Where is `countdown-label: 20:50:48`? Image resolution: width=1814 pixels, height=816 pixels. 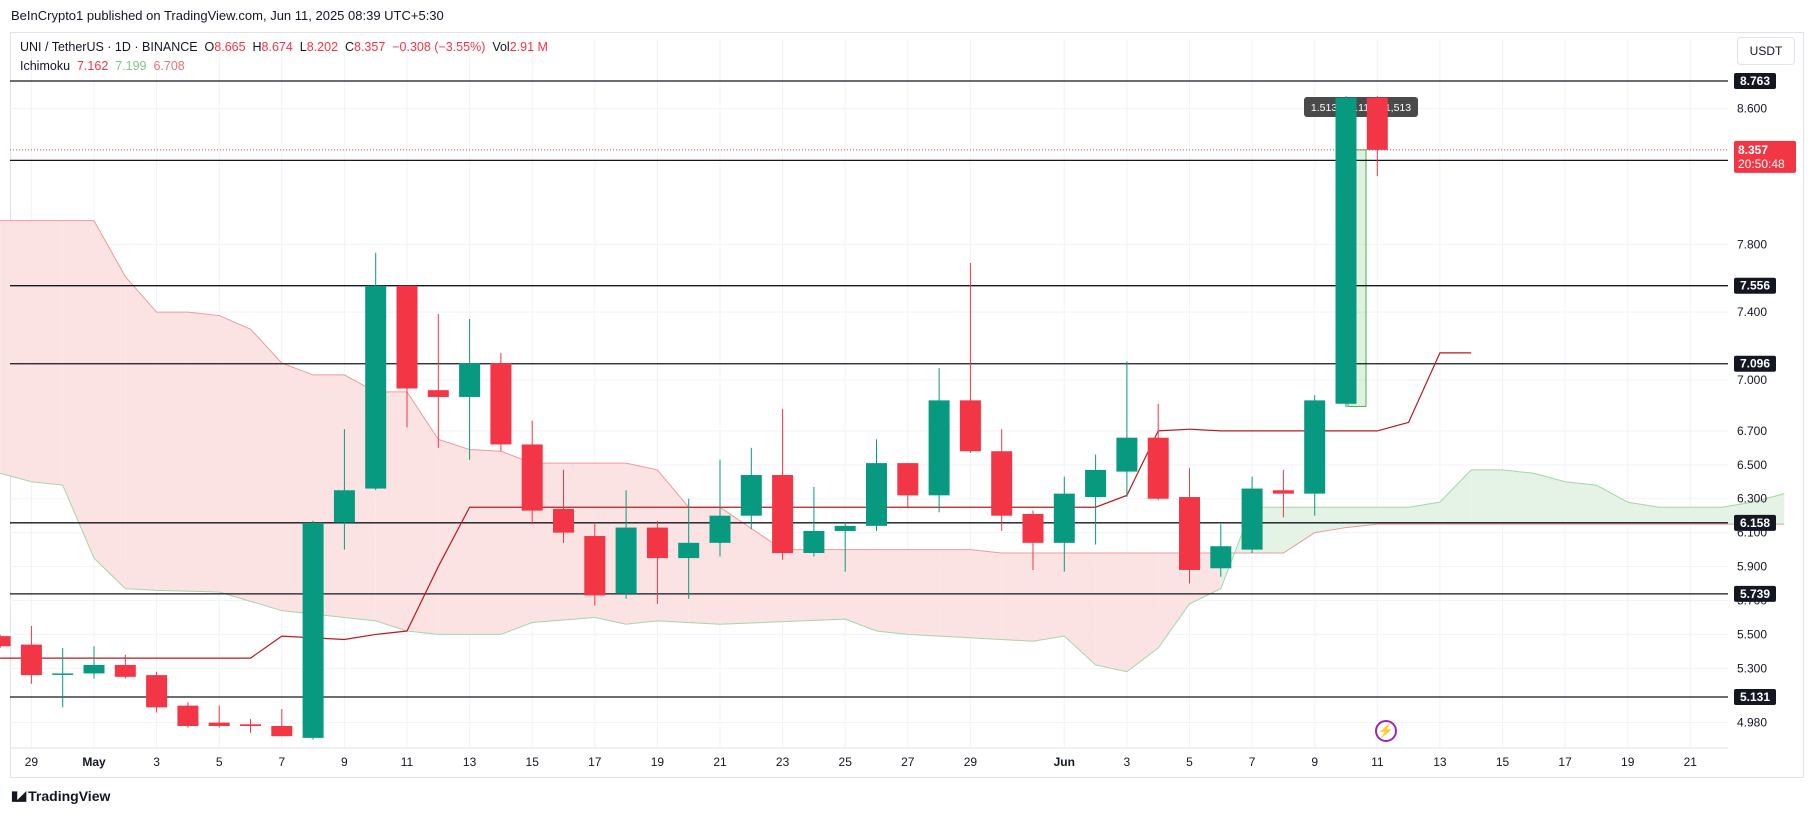 countdown-label: 20:50:48 is located at coordinates (1761, 164).